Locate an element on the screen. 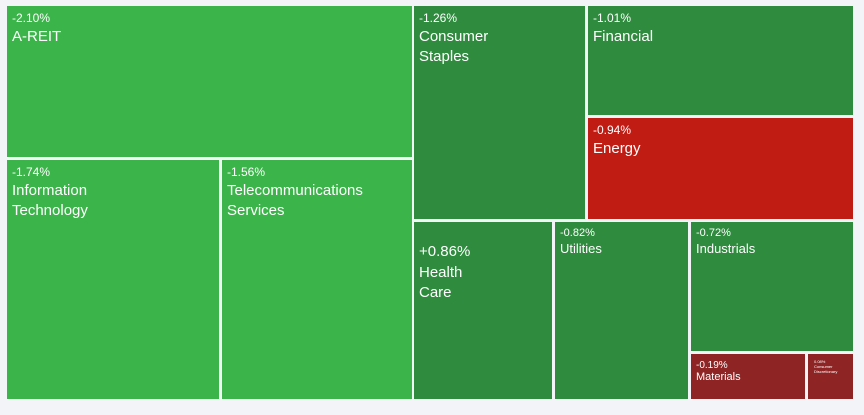 The width and height of the screenshot is (864, 415). tile-change: -1.26% is located at coordinates (438, 18).